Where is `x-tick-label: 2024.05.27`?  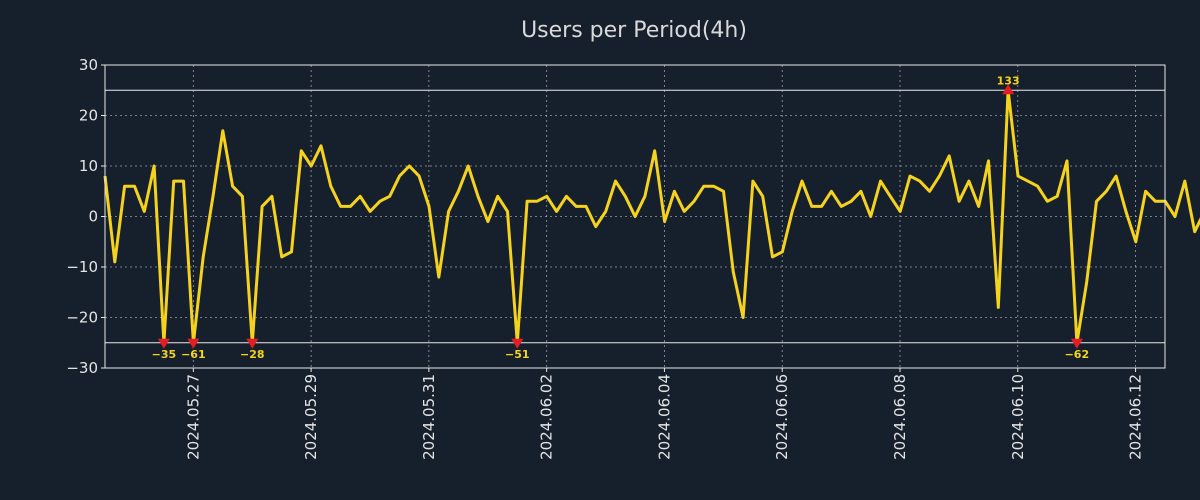 x-tick-label: 2024.05.27 is located at coordinates (193, 417).